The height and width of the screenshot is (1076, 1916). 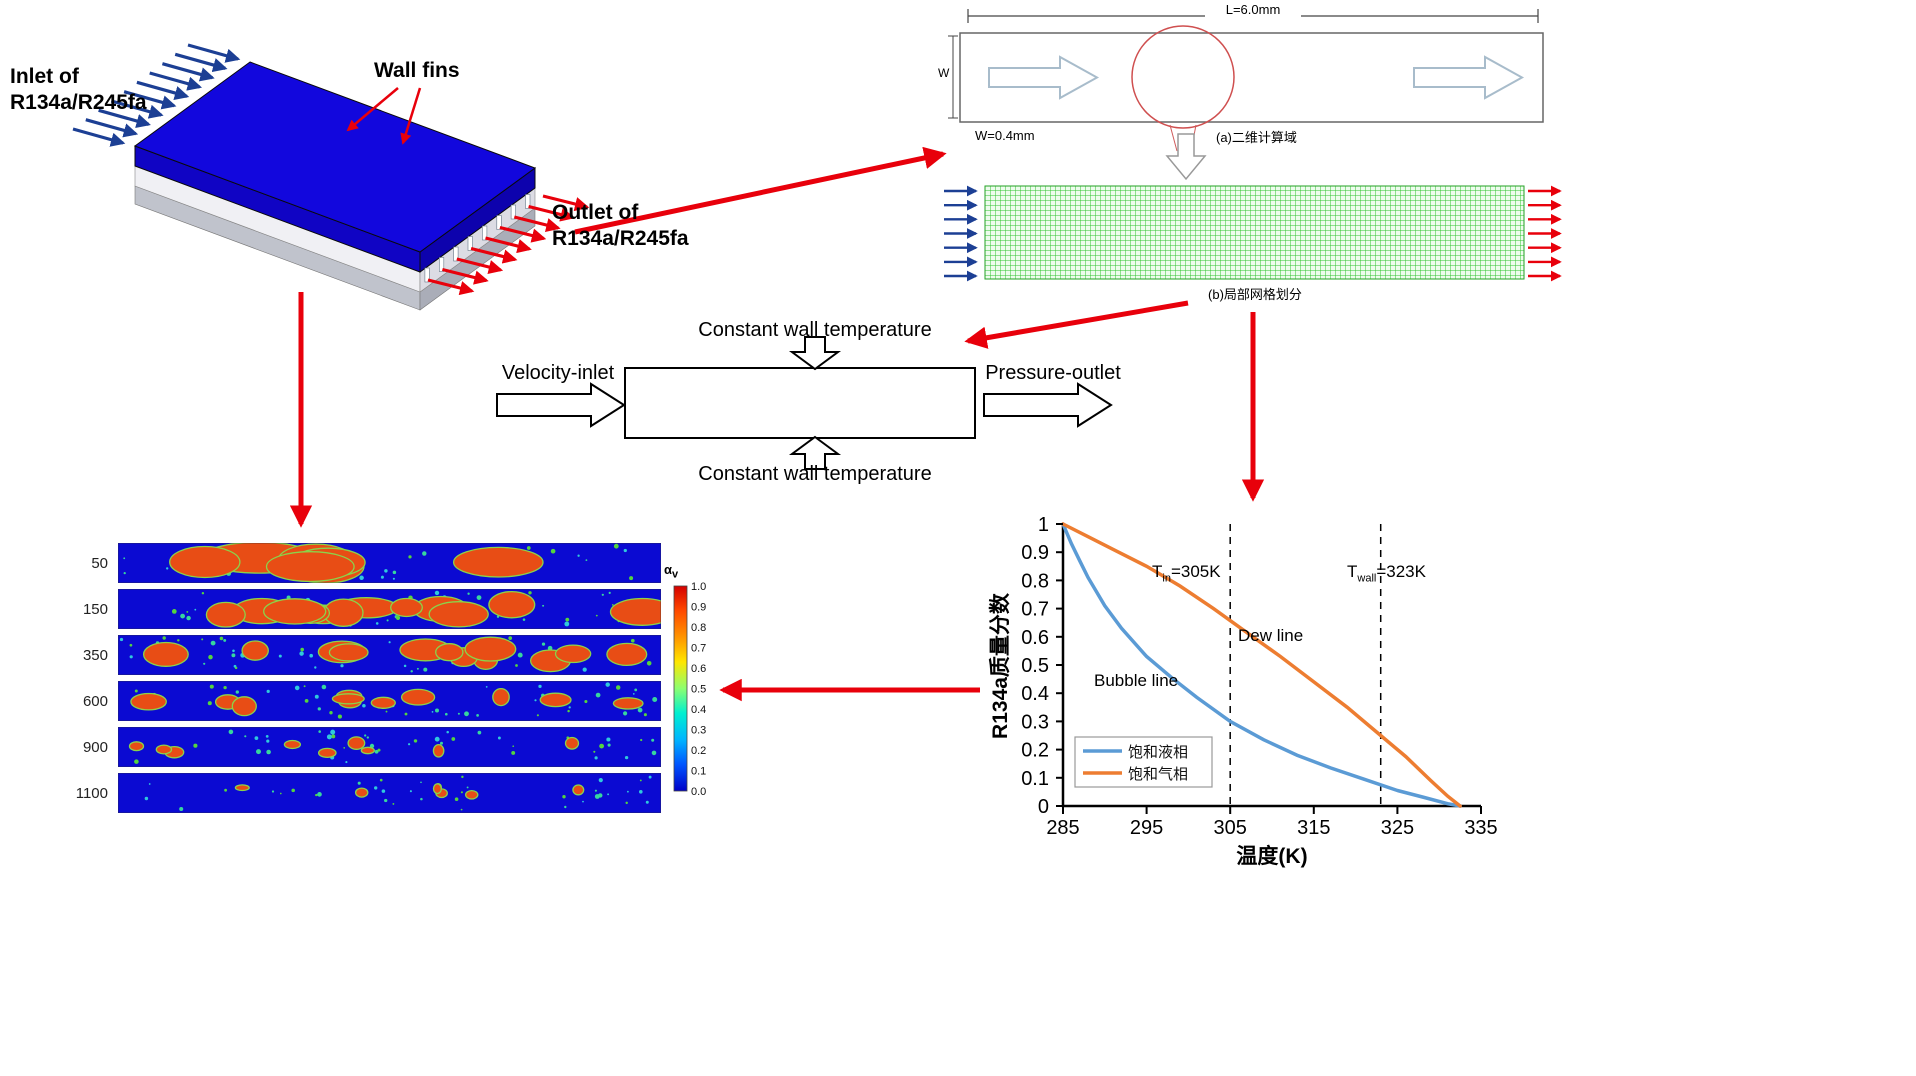 What do you see at coordinates (1035, 581) in the screenshot?
I see `y-tick-label: 0.8` at bounding box center [1035, 581].